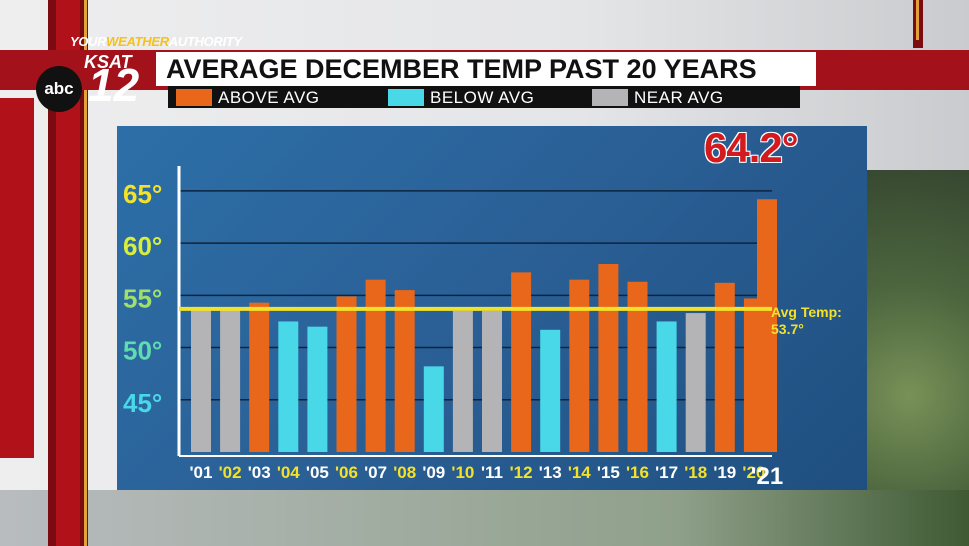 The image size is (969, 546). Describe the element at coordinates (433, 472) in the screenshot. I see `x-tick-label: '09` at that location.